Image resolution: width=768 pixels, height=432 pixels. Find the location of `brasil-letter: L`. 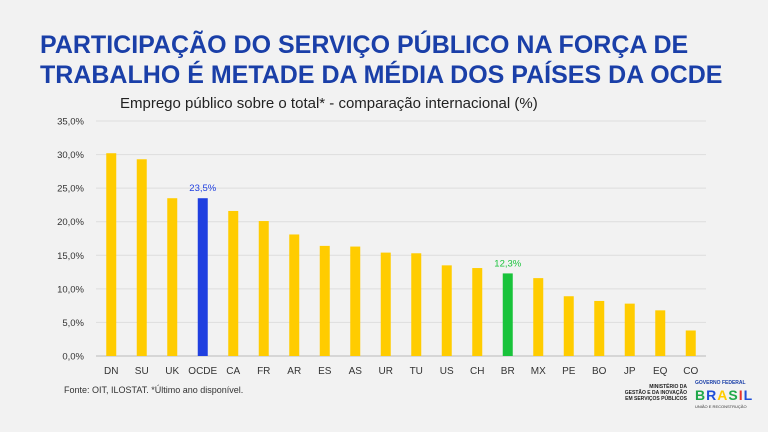

brasil-letter: L is located at coordinates (748, 395).